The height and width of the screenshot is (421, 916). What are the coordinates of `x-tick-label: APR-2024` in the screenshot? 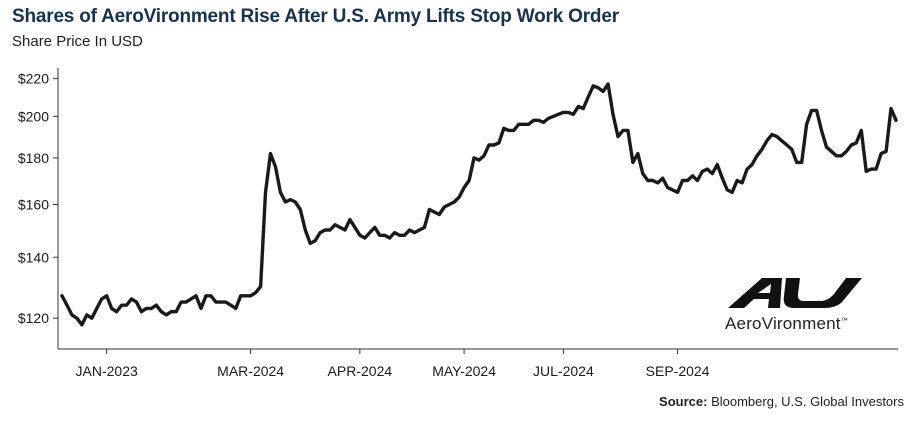 It's located at (360, 371).